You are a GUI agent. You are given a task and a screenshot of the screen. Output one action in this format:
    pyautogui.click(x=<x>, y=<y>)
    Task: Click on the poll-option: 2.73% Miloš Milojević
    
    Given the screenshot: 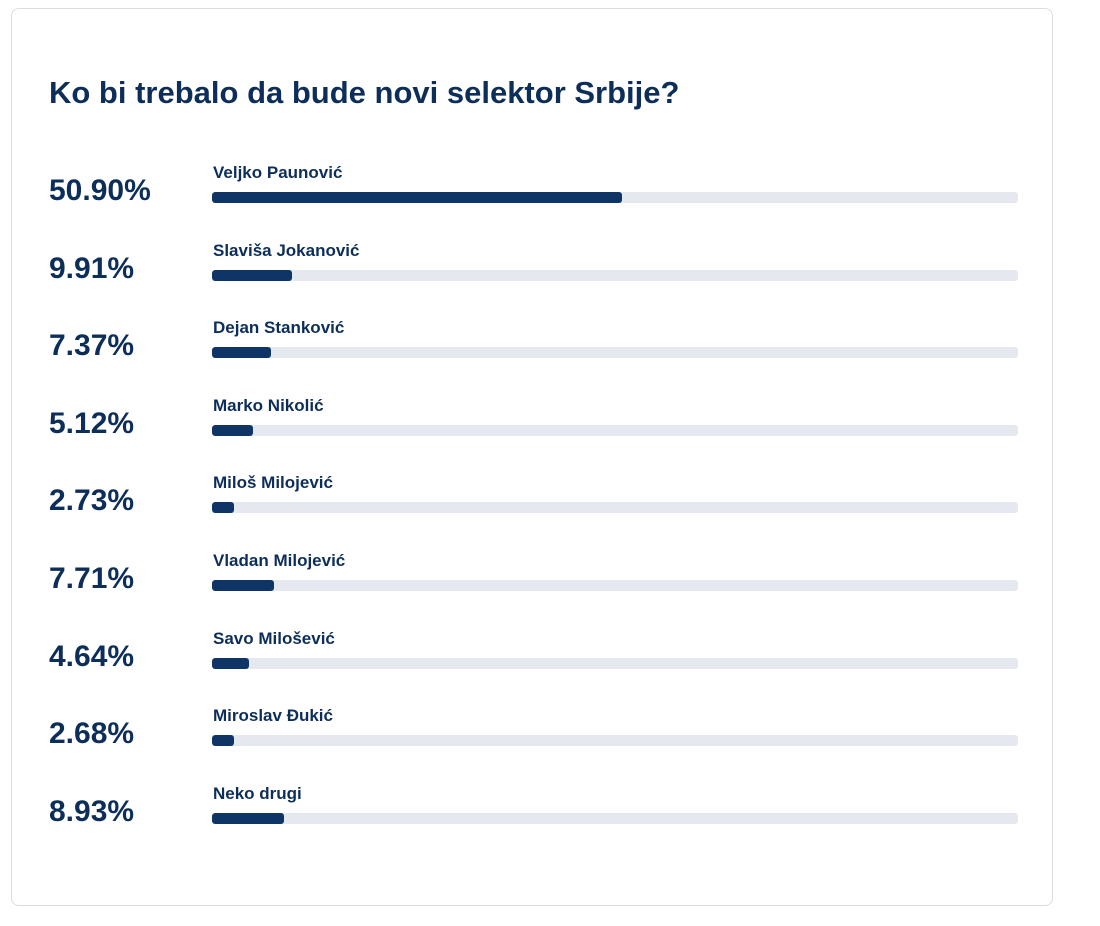 What is the action you would take?
    pyautogui.click(x=532, y=503)
    